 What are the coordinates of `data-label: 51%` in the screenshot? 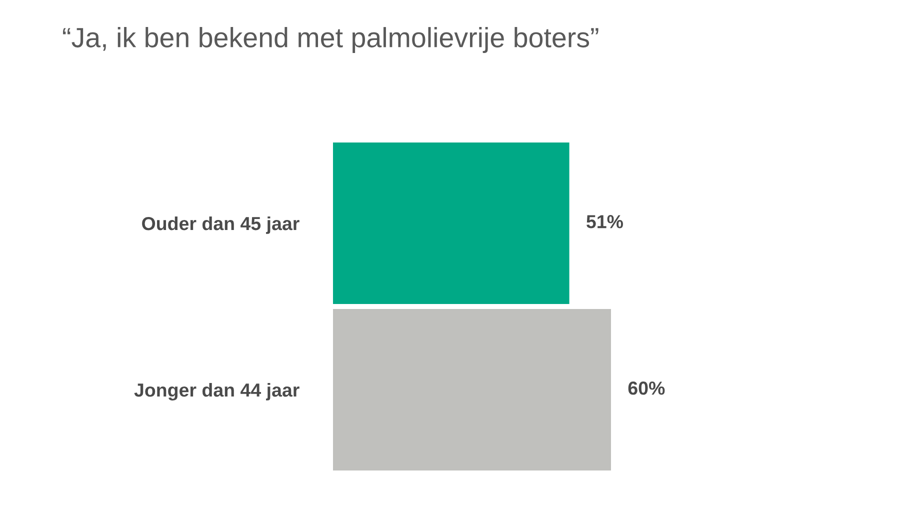 It's located at (604, 221).